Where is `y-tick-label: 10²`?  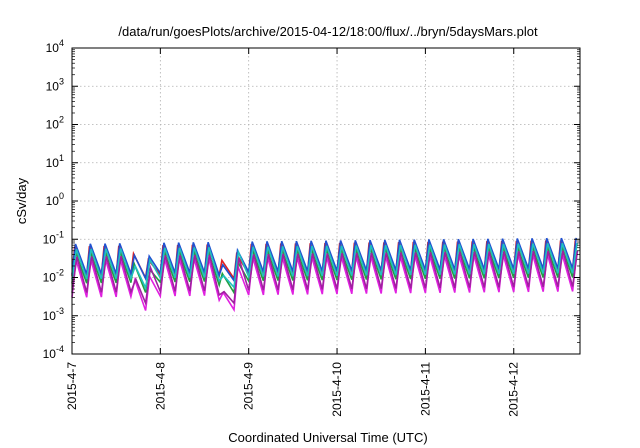
y-tick-label: 10² is located at coordinates (55, 123).